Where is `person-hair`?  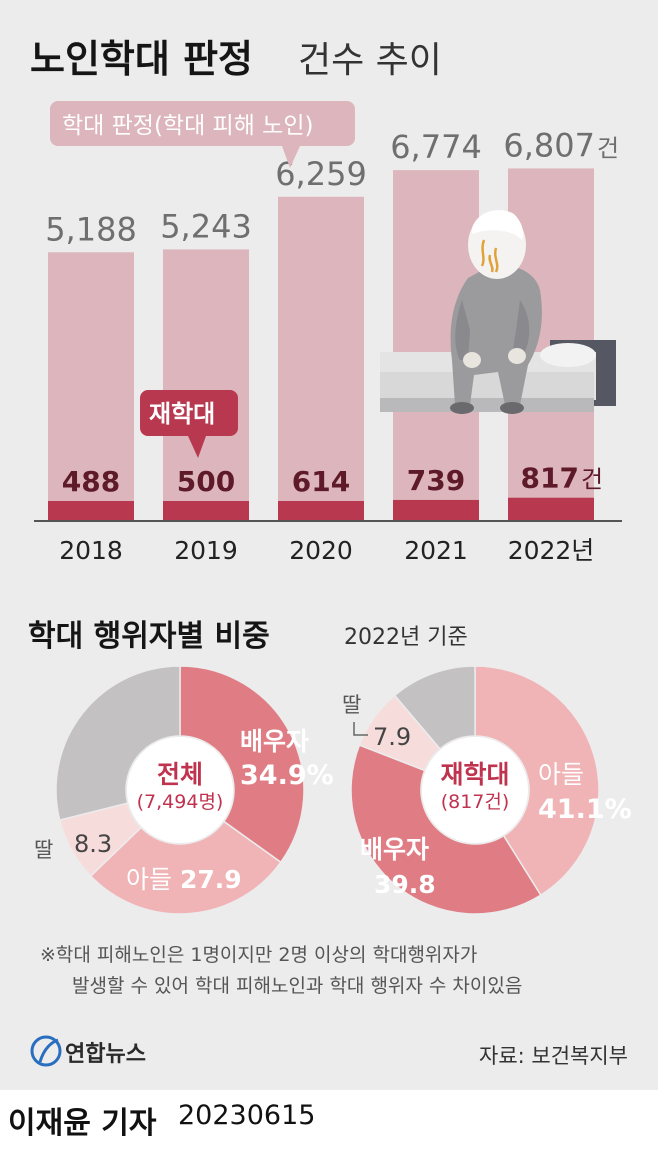
person-hair is located at coordinates (498, 225).